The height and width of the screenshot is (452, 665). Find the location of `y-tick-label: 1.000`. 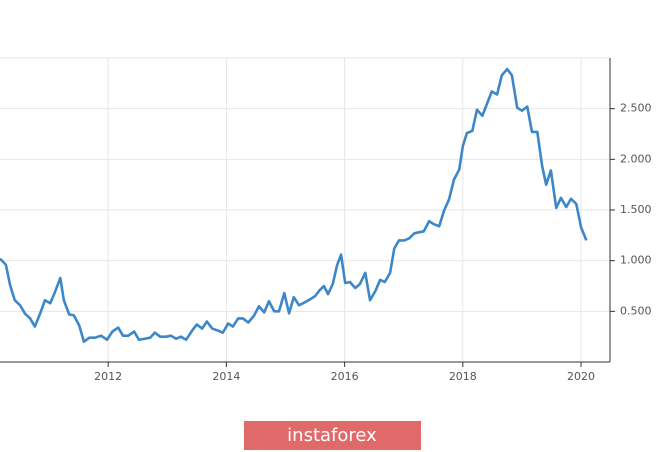

y-tick-label: 1.000 is located at coordinates (636, 260).